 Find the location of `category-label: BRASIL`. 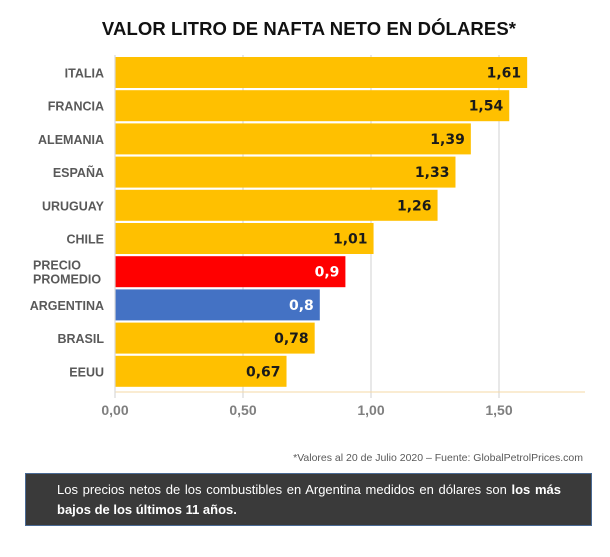

category-label: BRASIL is located at coordinates (80, 339).